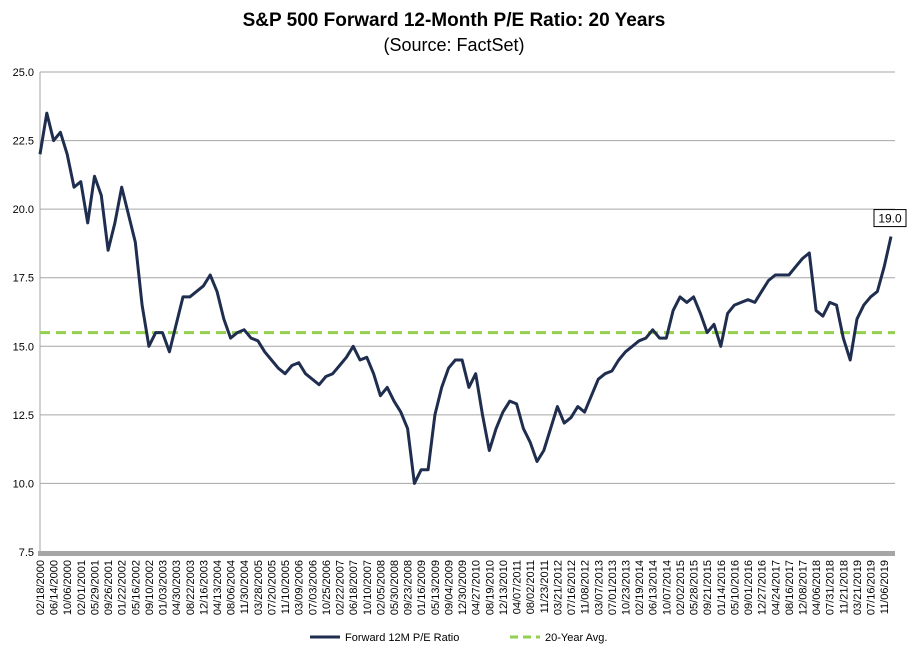 The image size is (909, 653). What do you see at coordinates (218, 587) in the screenshot?
I see `x-tick-label: 04/13/2004` at bounding box center [218, 587].